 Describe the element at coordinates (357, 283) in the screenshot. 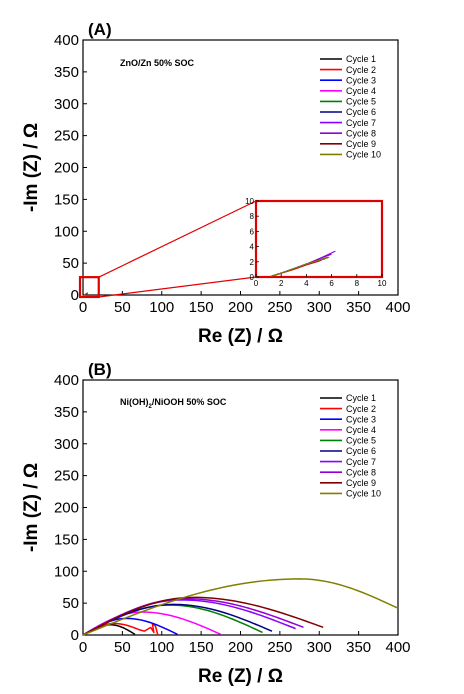

I see `inset-x-tick-label: 8` at that location.